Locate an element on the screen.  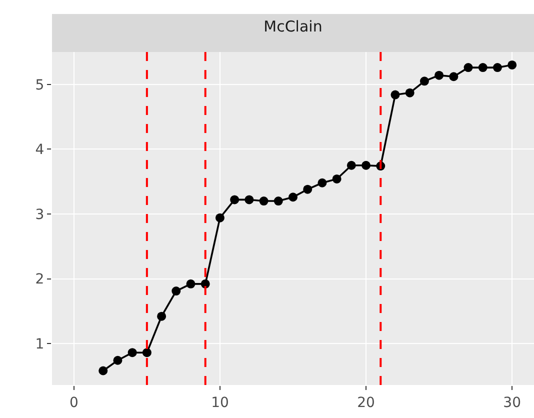
y-tick-label: 2 is located at coordinates (39, 280).